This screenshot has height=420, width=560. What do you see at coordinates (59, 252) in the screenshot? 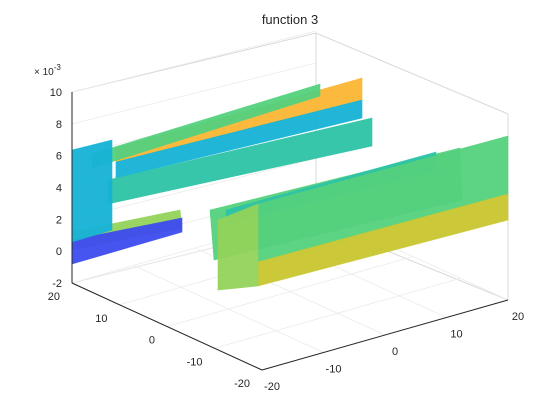
I see `z-tick-label: 0` at bounding box center [59, 252].